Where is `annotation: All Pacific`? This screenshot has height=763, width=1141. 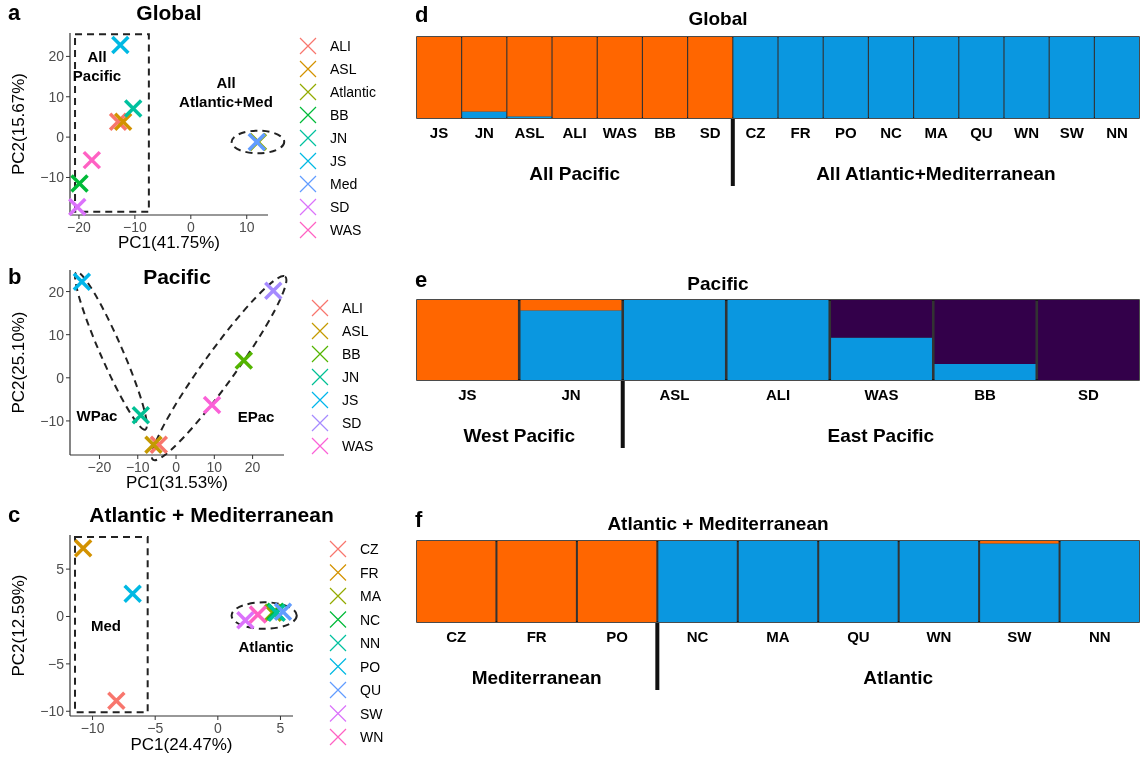 annotation: All Pacific is located at coordinates (97, 66).